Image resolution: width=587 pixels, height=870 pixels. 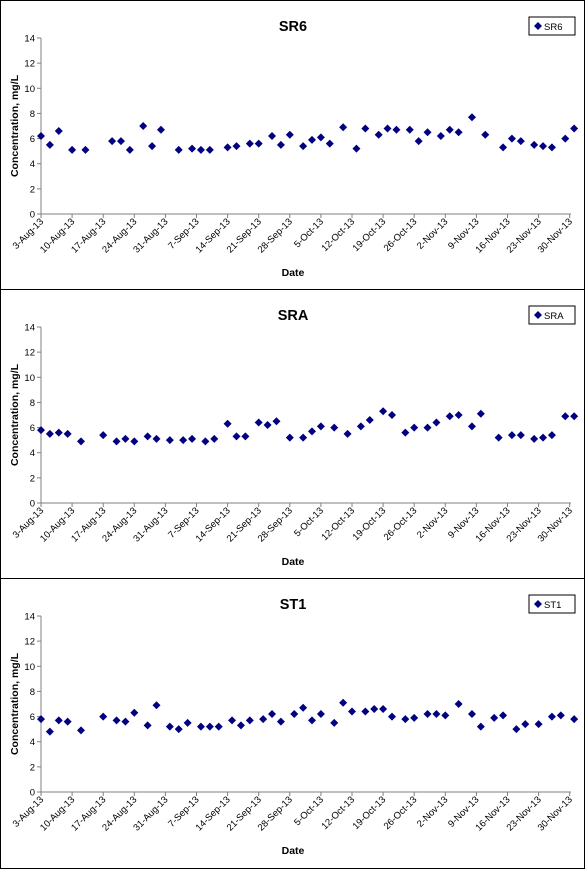 I want to click on legend-marker, so click(x=538, y=315).